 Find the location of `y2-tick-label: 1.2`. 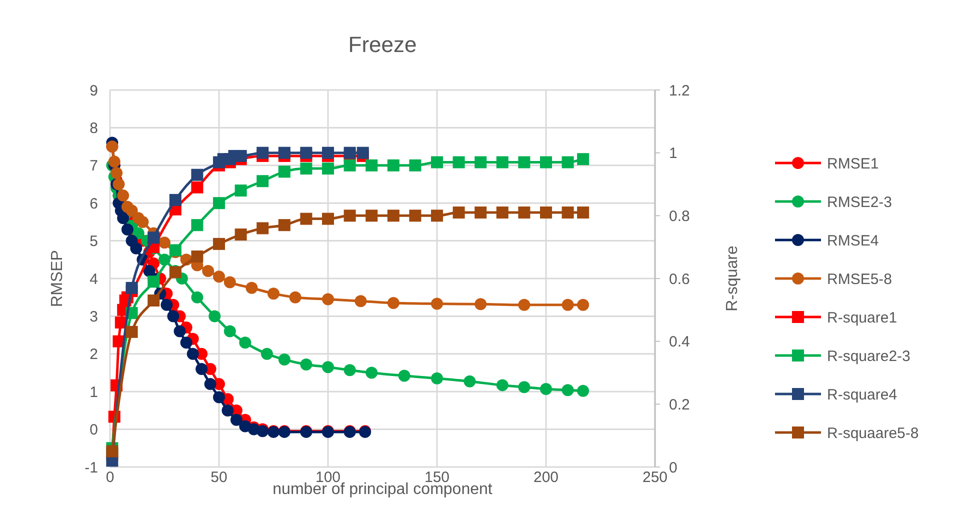

y2-tick-label: 1.2 is located at coordinates (679, 91).